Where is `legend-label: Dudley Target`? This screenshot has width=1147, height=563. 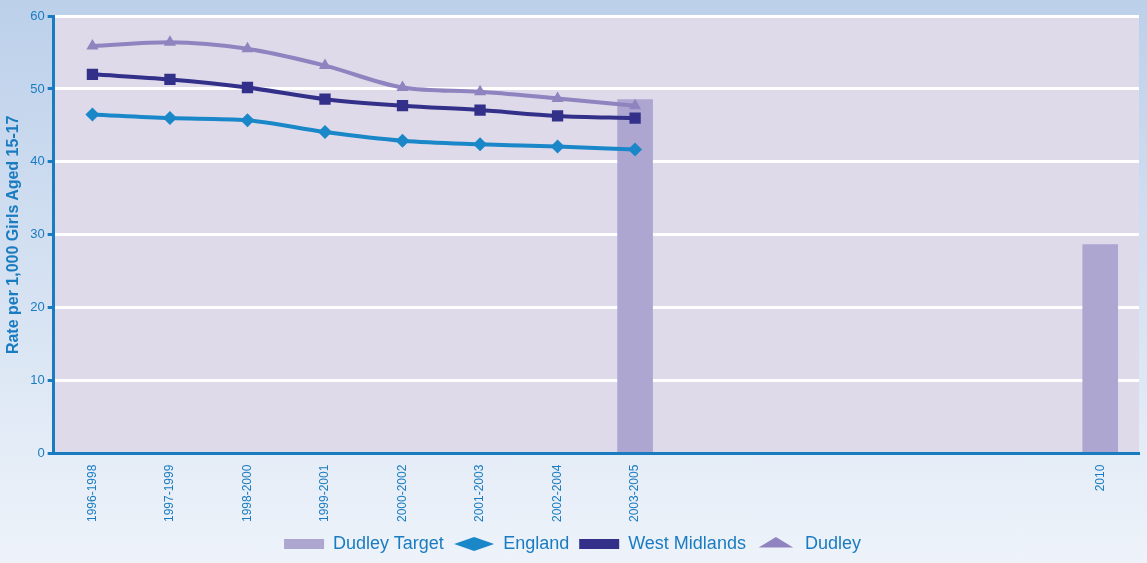 legend-label: Dudley Target is located at coordinates (388, 542).